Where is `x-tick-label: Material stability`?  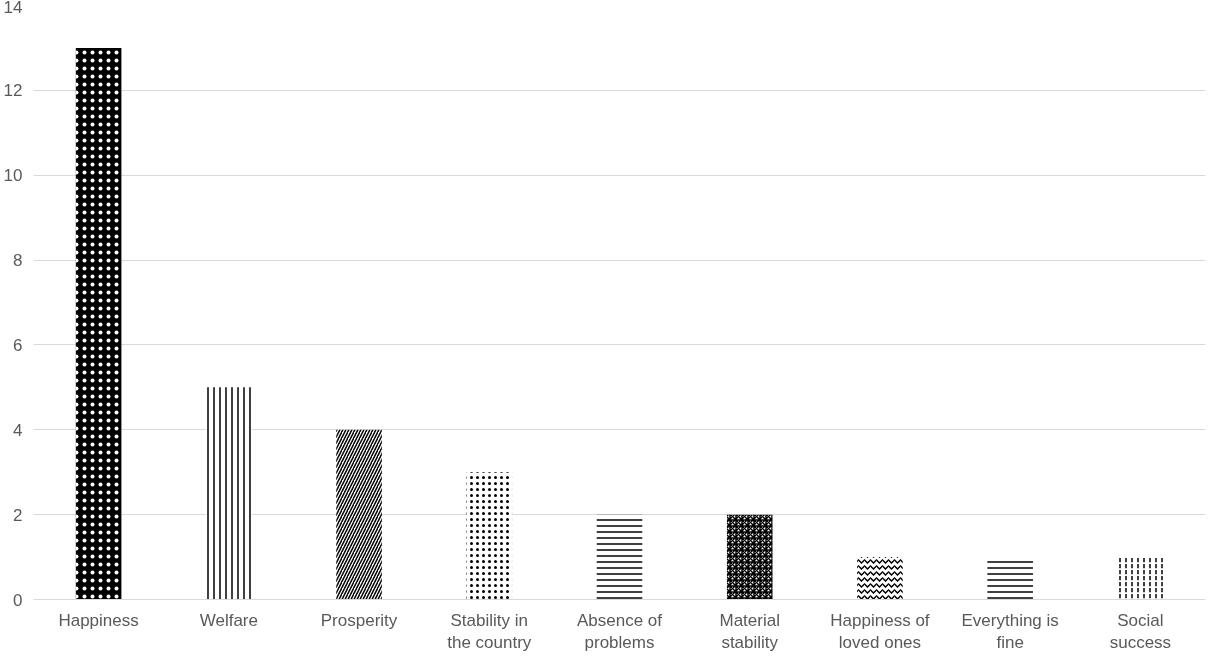
x-tick-label: Material stability is located at coordinates (749, 631).